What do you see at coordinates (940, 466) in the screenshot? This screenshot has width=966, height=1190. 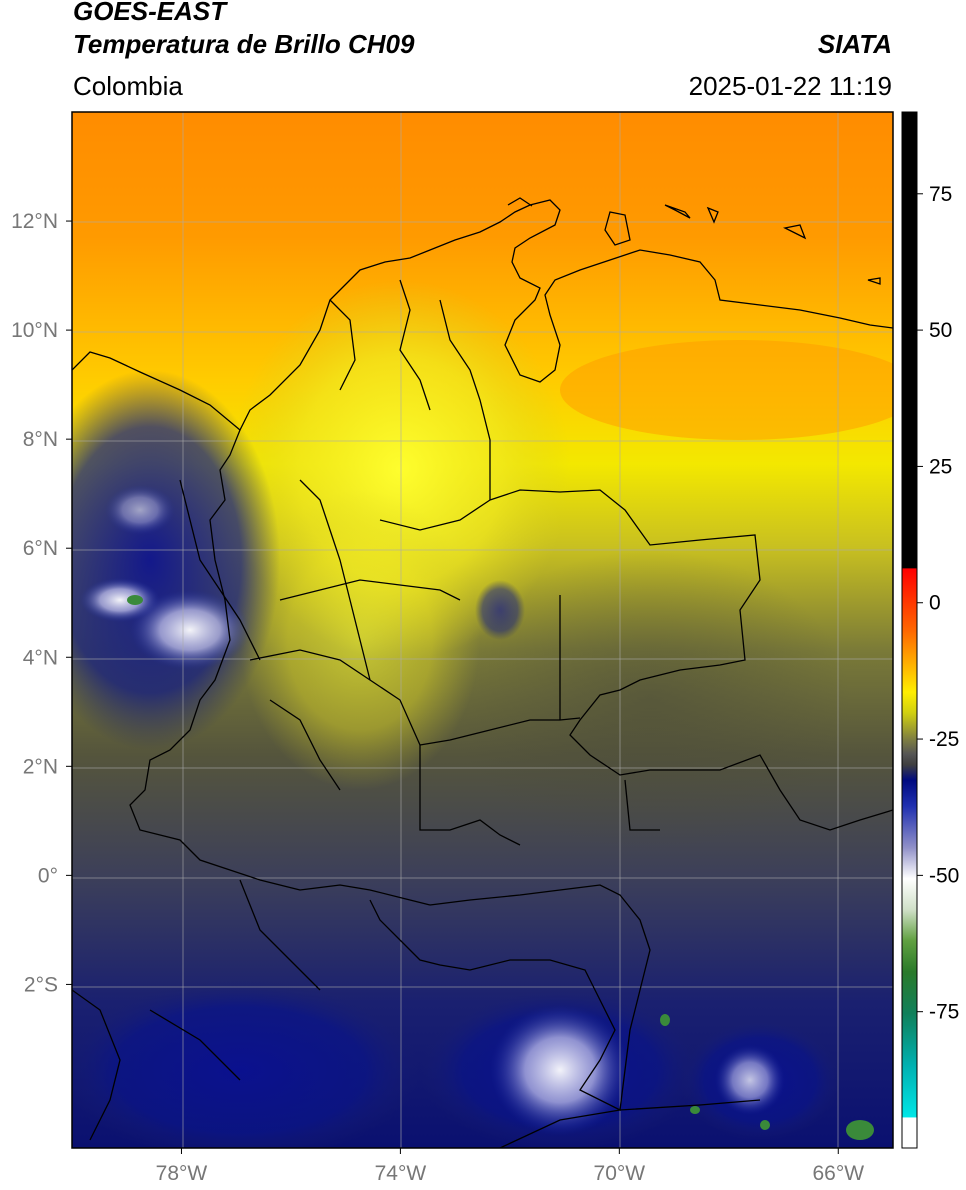 I see `colorbar-tick-label: 25` at bounding box center [940, 466].